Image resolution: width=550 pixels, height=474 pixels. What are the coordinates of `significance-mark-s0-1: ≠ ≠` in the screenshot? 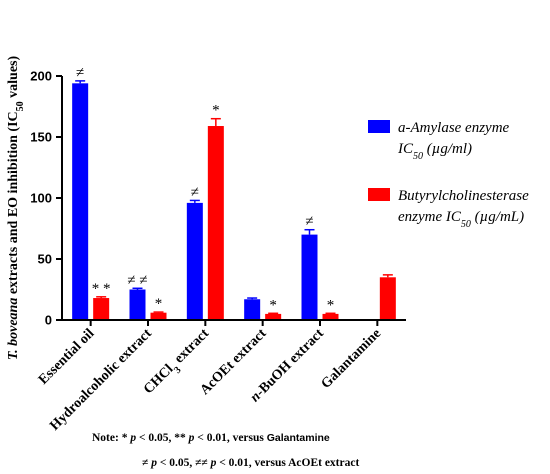 It's located at (137, 280).